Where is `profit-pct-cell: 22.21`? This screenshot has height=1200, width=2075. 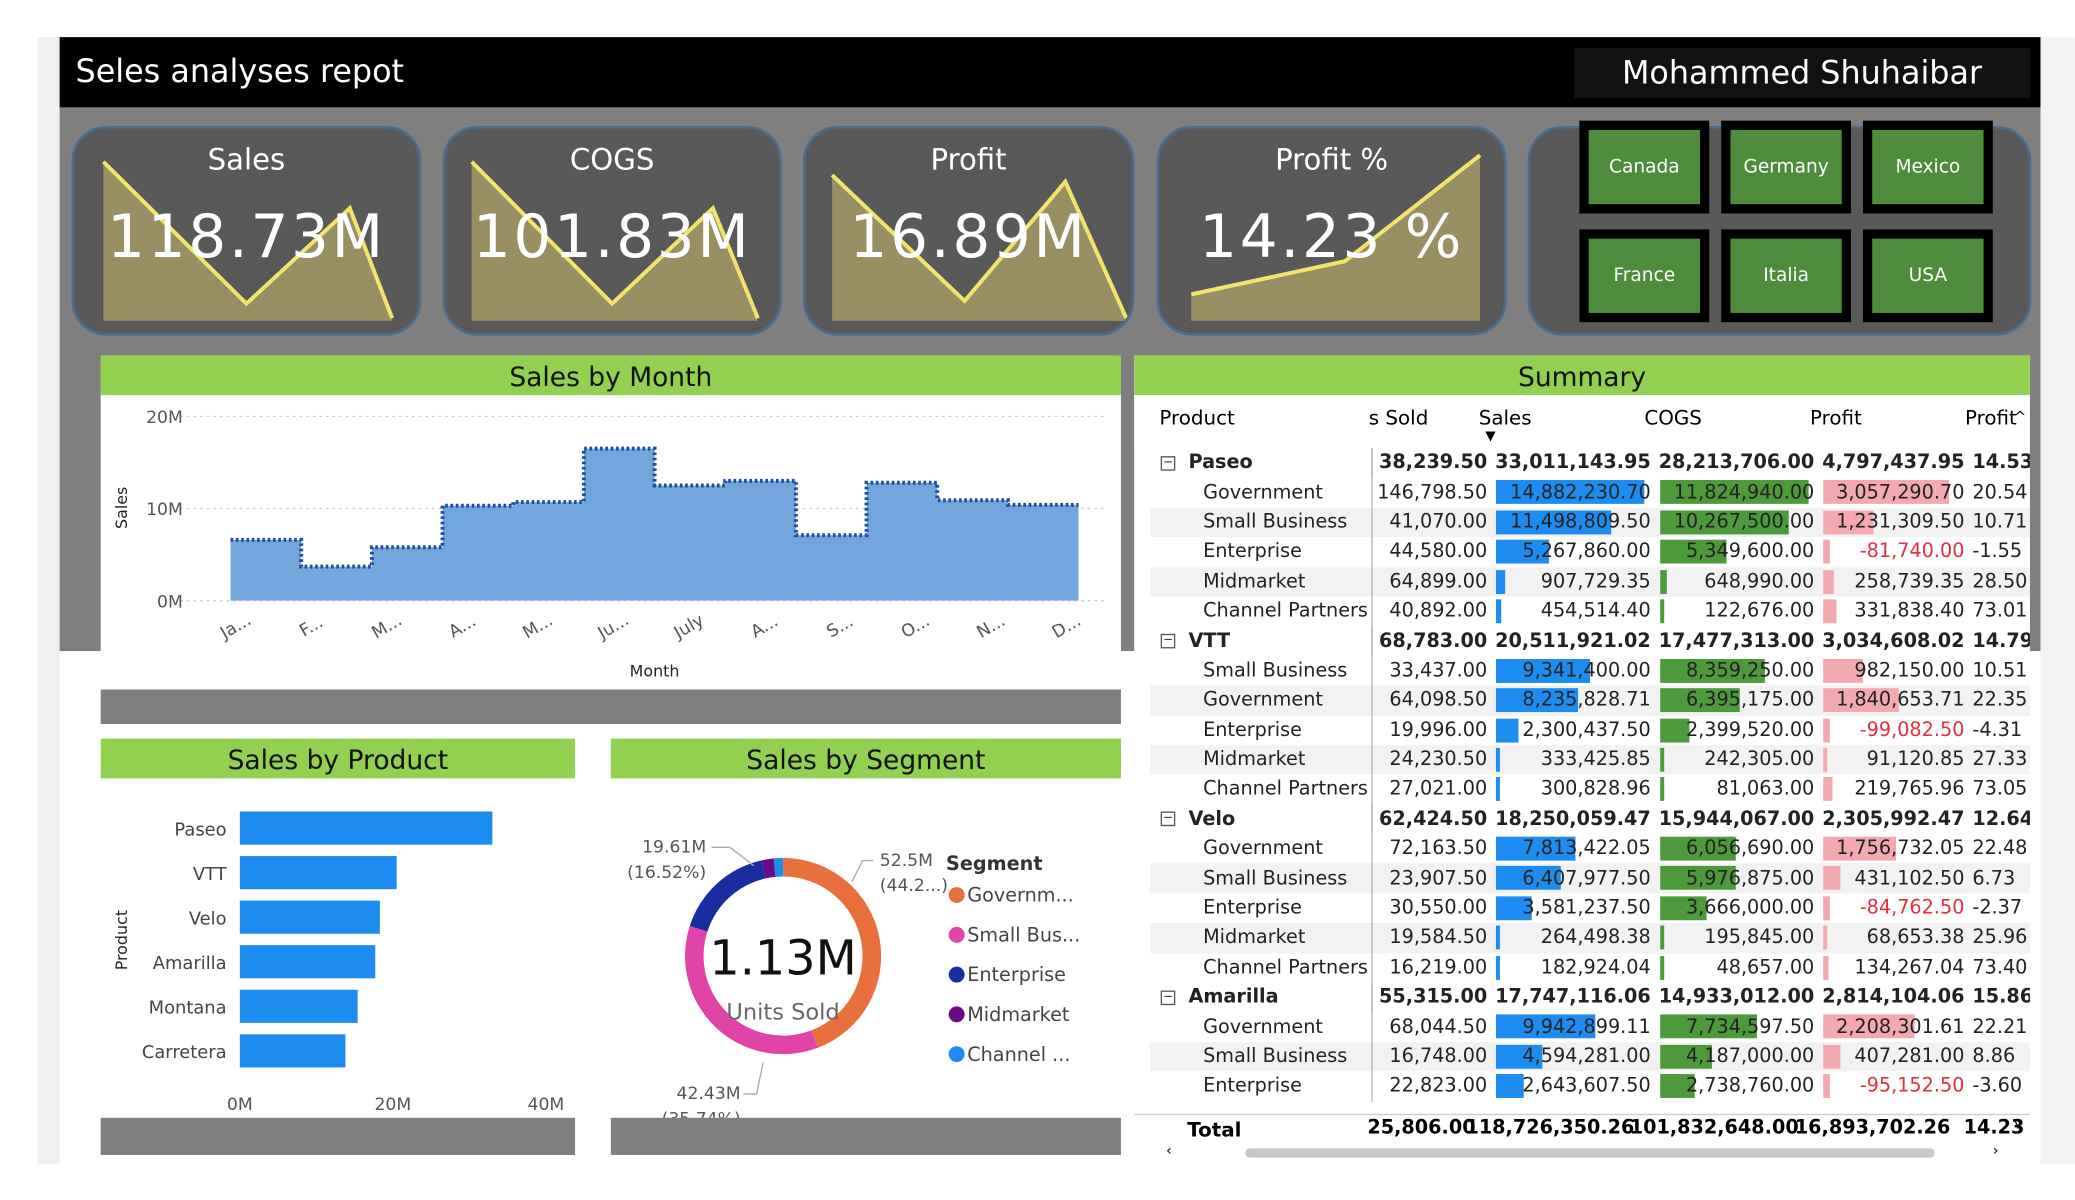 profit-pct-cell: 22.21 is located at coordinates (2000, 1027).